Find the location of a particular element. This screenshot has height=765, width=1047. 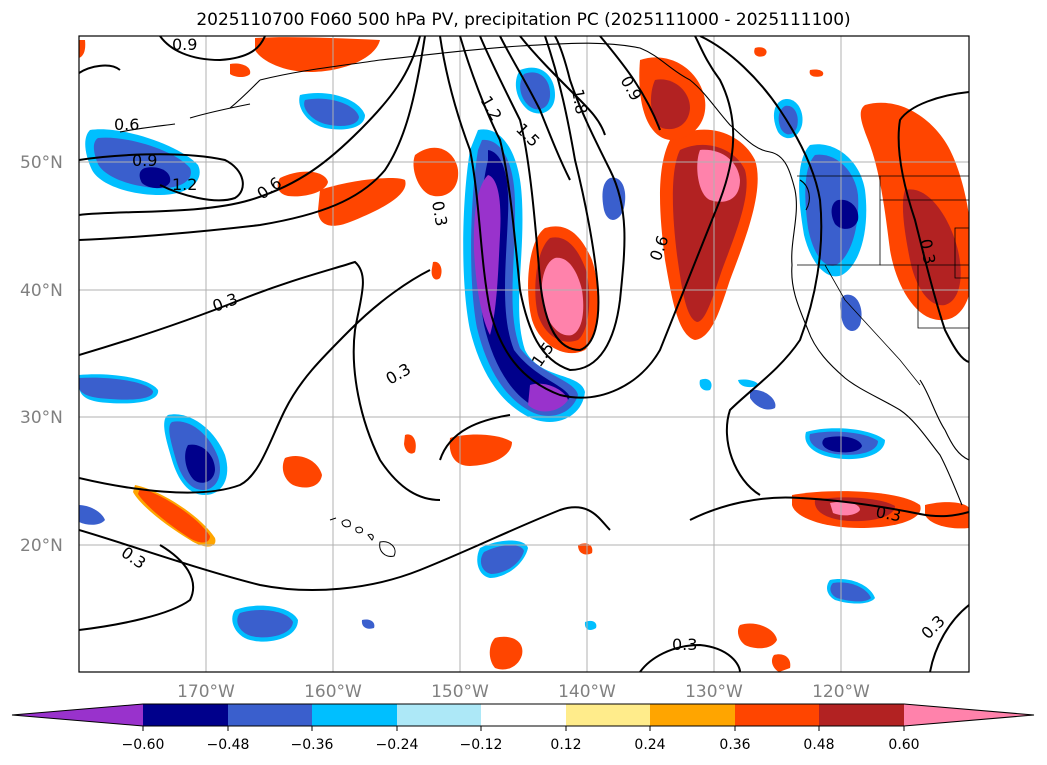

pv-label: 0.6 is located at coordinates (126, 124).